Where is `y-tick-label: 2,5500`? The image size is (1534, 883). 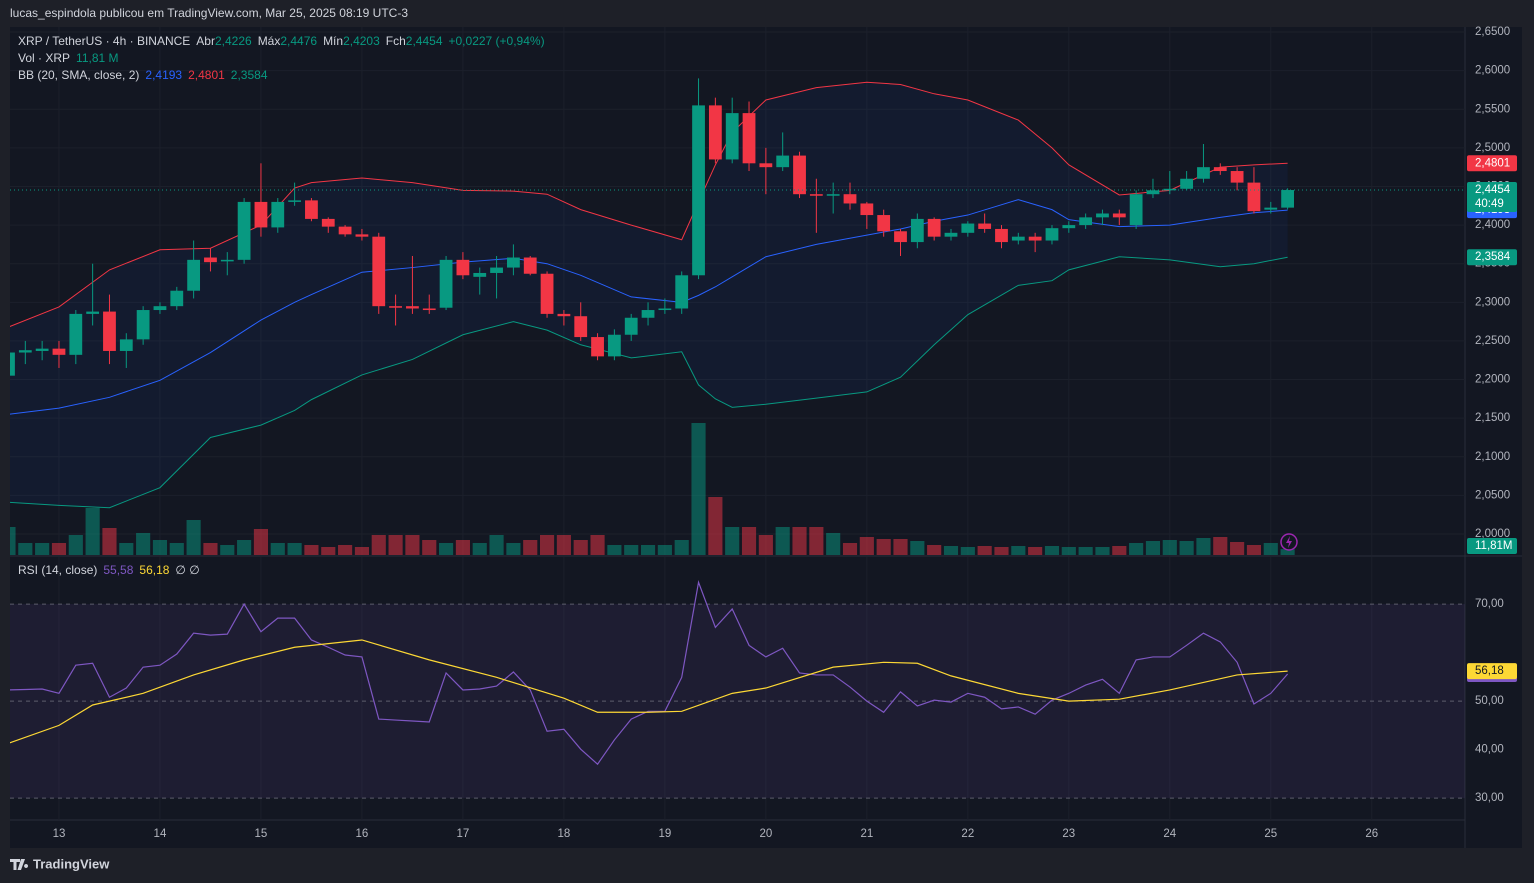 y-tick-label: 2,5500 is located at coordinates (1492, 109).